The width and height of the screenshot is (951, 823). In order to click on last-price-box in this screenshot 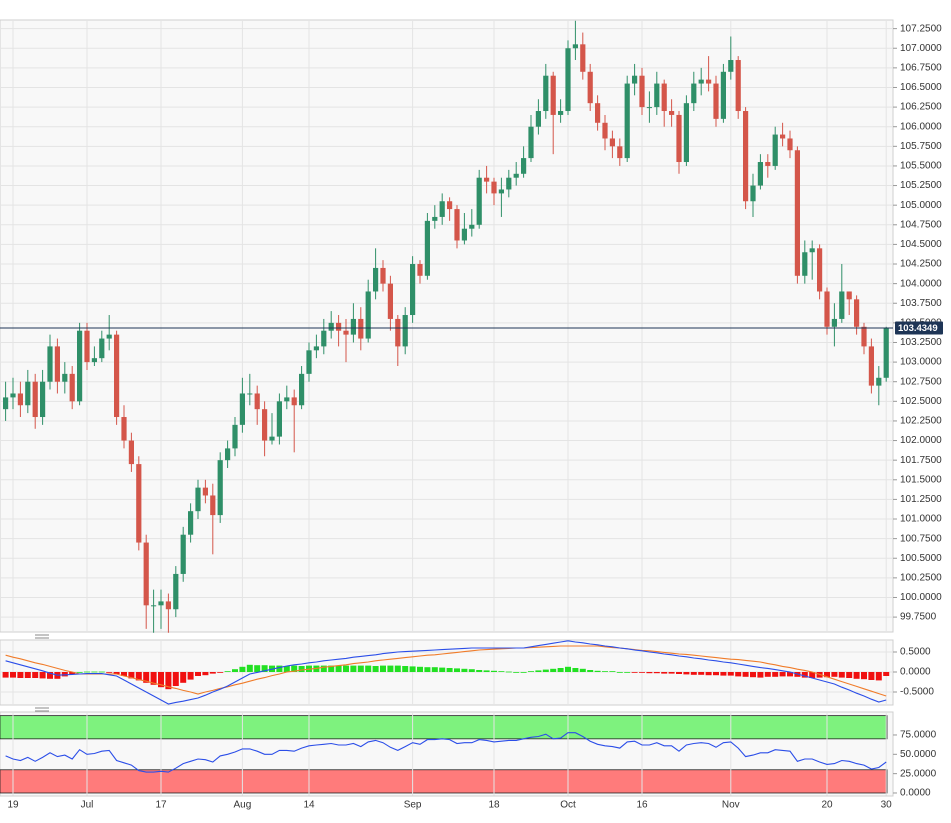, I will do `click(919, 328)`.